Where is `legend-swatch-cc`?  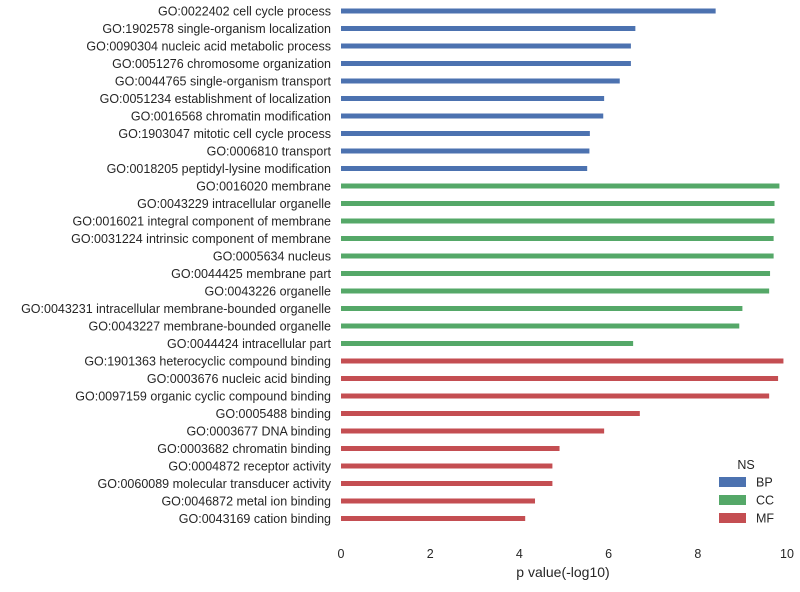 legend-swatch-cc is located at coordinates (732, 500).